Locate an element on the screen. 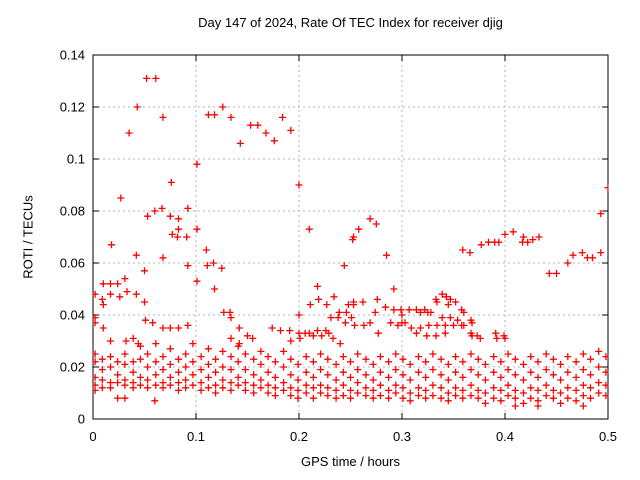 This screenshot has width=640, height=480. y-tick-label: 0.08 is located at coordinates (72, 211).